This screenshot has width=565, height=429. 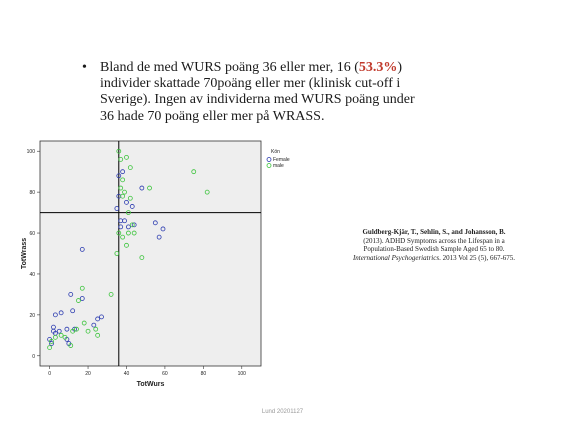 What do you see at coordinates (165, 374) in the screenshot?
I see `x-tick-label: 60` at bounding box center [165, 374].